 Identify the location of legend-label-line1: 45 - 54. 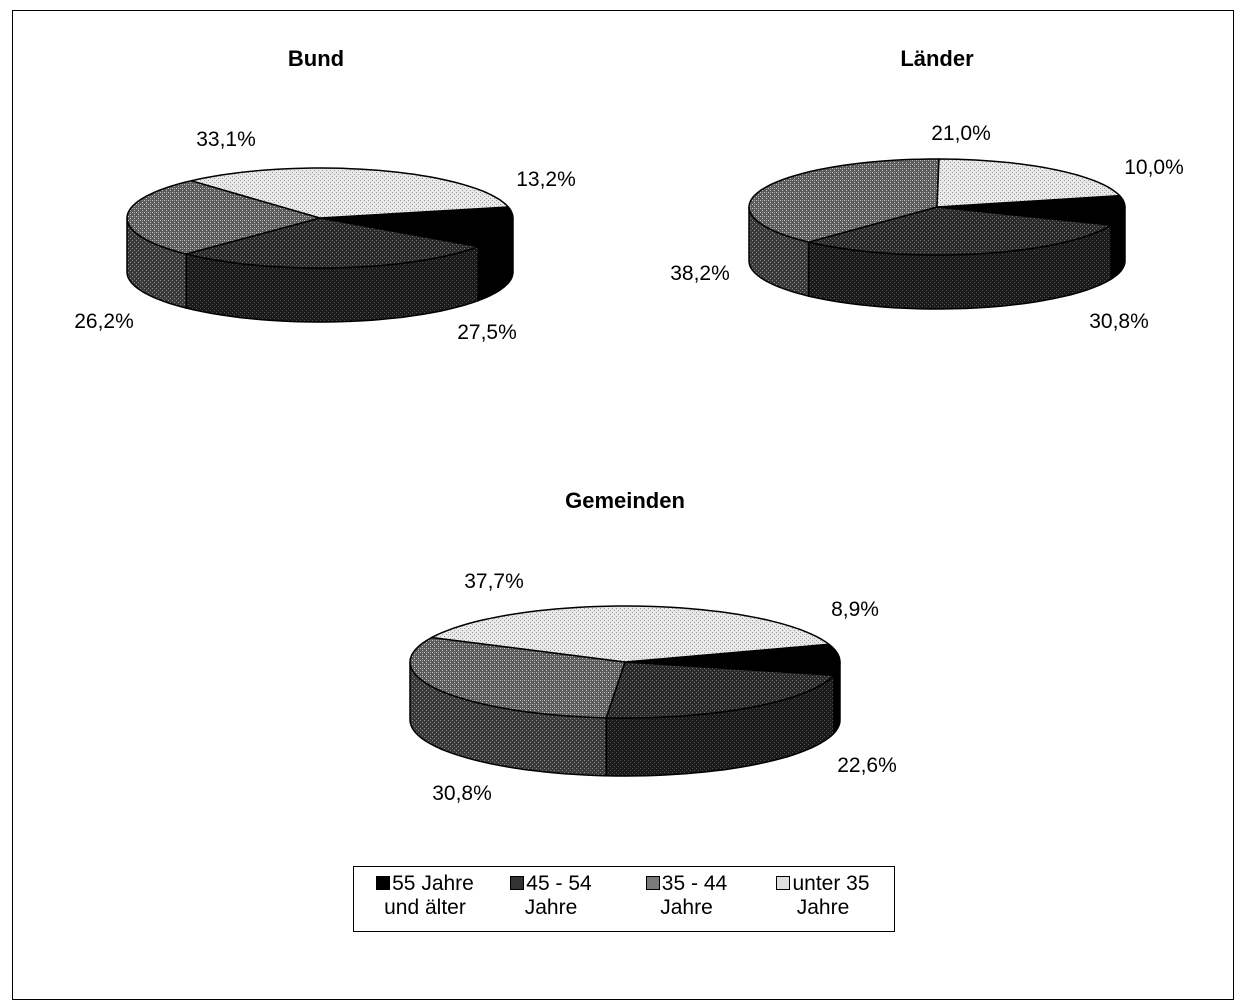
(559, 883).